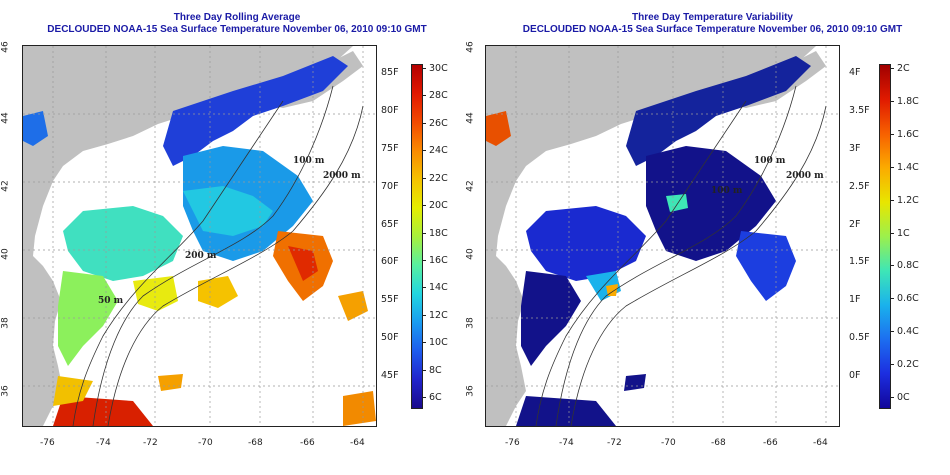  What do you see at coordinates (470, 186) in the screenshot?
I see `y-tick-42: 42` at bounding box center [470, 186].